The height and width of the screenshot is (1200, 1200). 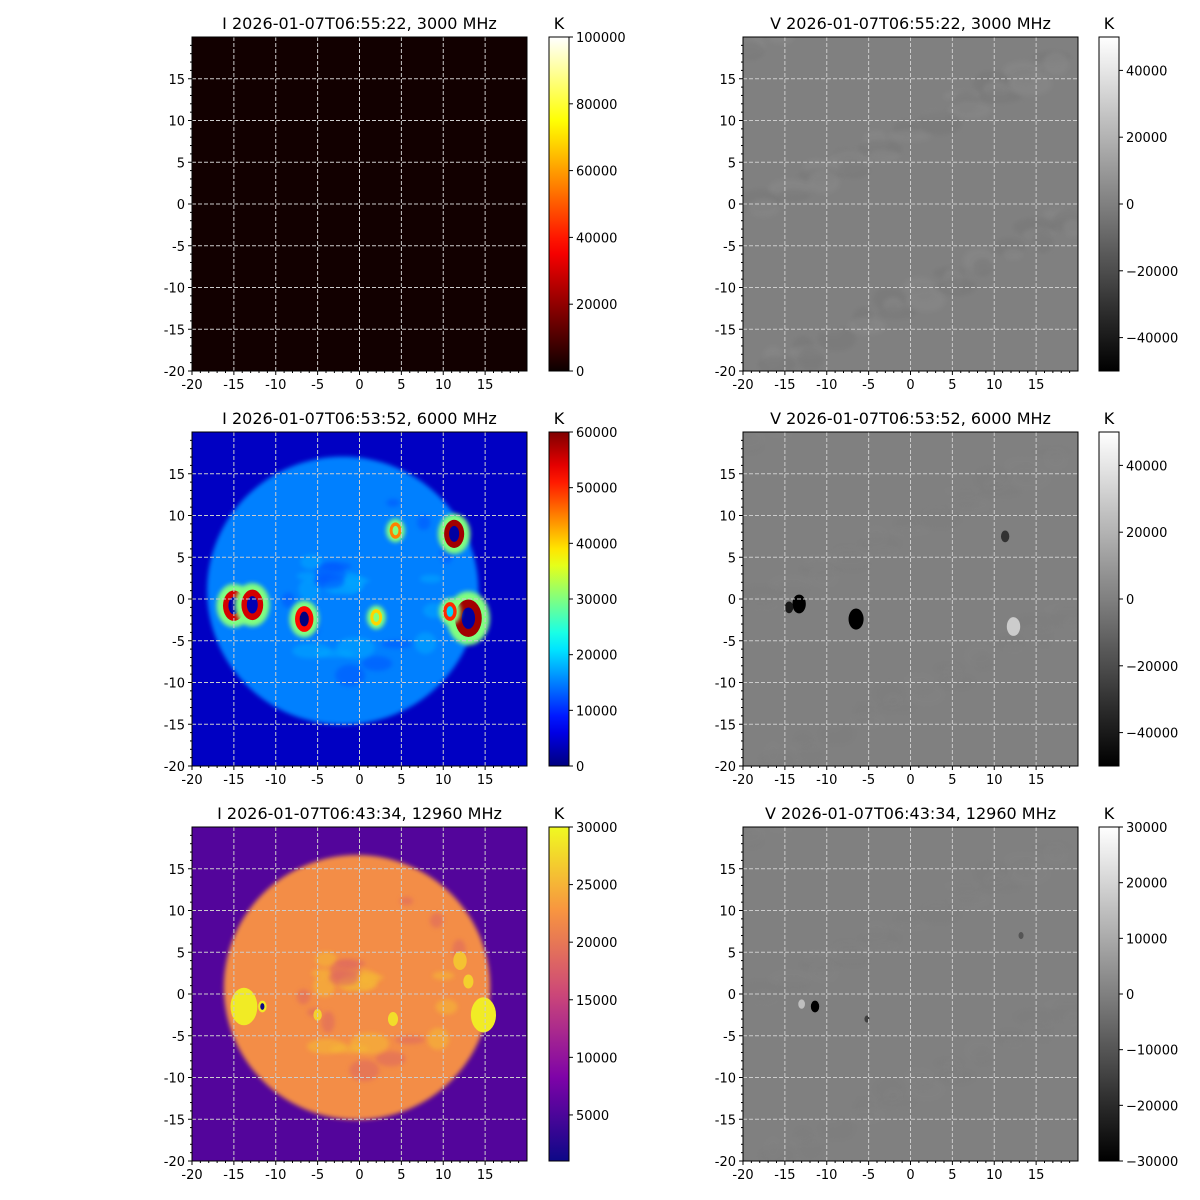 What do you see at coordinates (1152, 734) in the screenshot?
I see `colorbar-tick-label: −40000` at bounding box center [1152, 734].